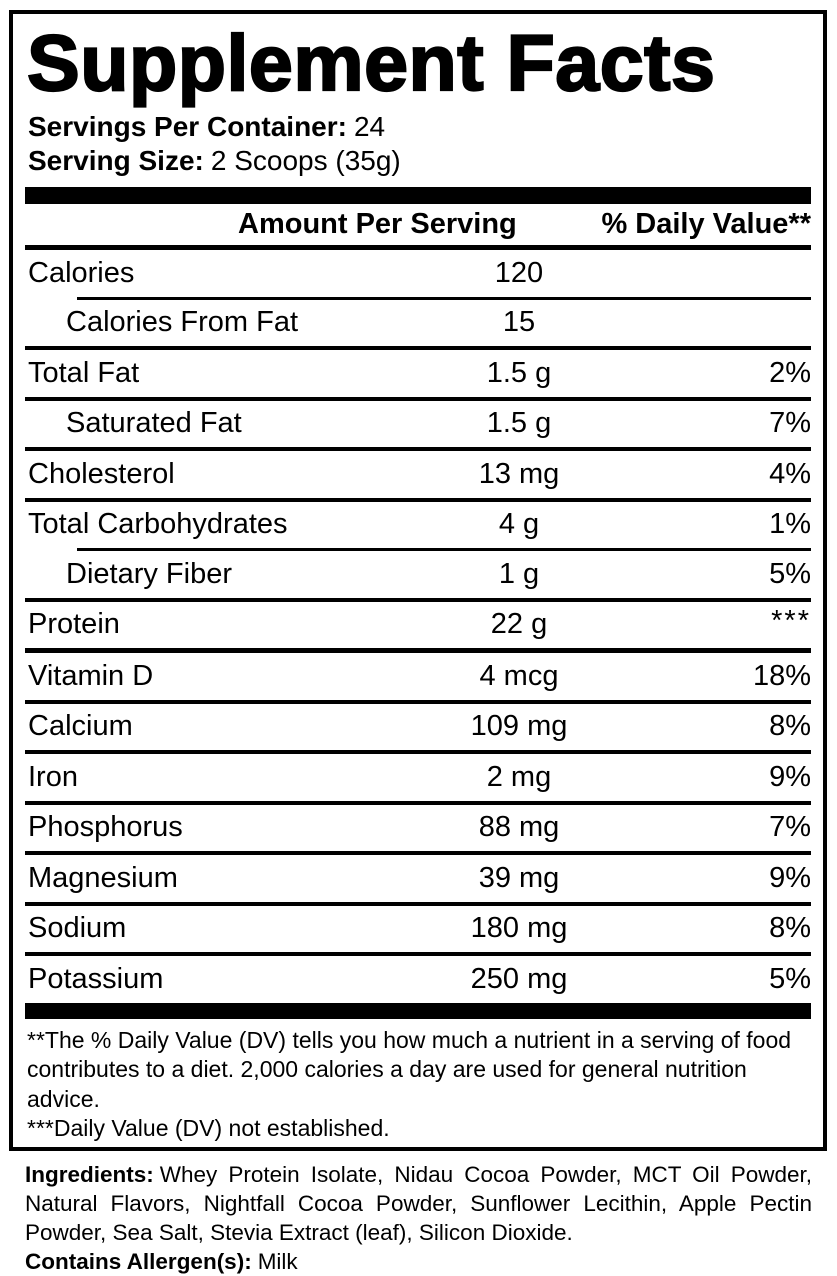  What do you see at coordinates (158, 524) in the screenshot?
I see `nutrient-name: Total Carbohydrates` at bounding box center [158, 524].